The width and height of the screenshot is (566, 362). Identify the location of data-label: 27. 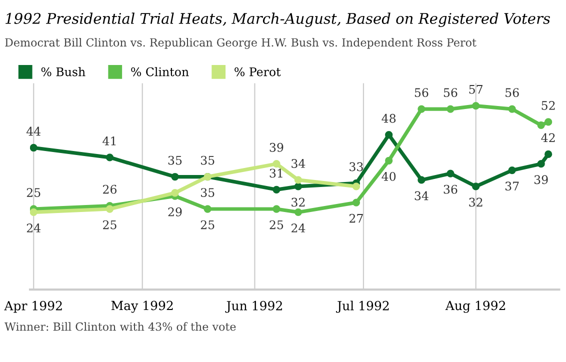
(356, 218).